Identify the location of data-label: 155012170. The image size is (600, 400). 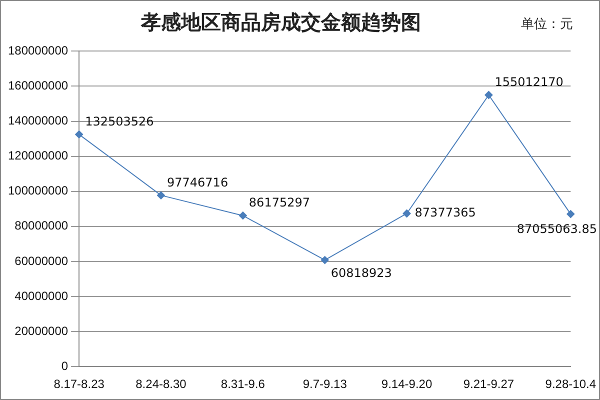
(529, 82).